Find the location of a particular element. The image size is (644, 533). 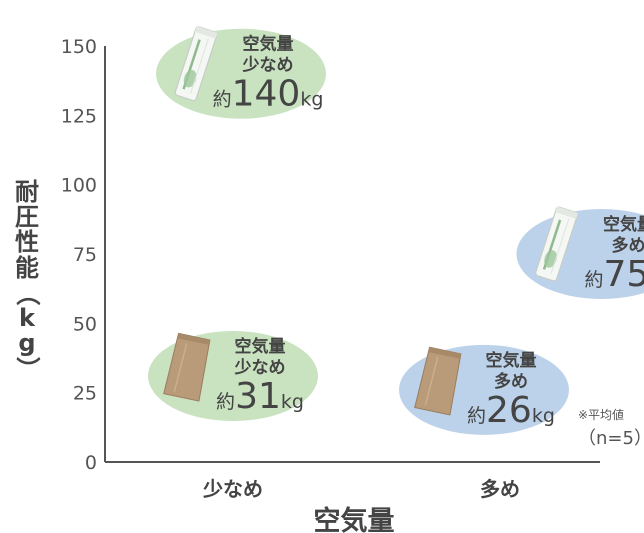

y-tick-label: 75 is located at coordinates (85, 255).